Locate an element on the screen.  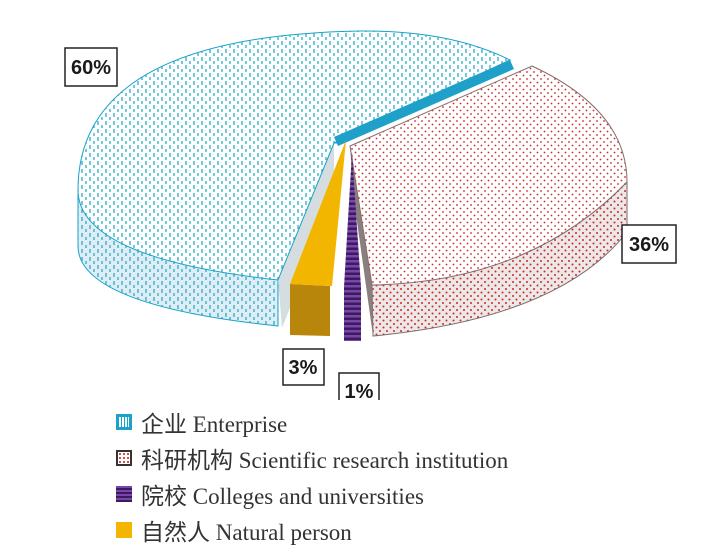
legend-item-natural-person: 自然人 Natural person is located at coordinates (312, 530).